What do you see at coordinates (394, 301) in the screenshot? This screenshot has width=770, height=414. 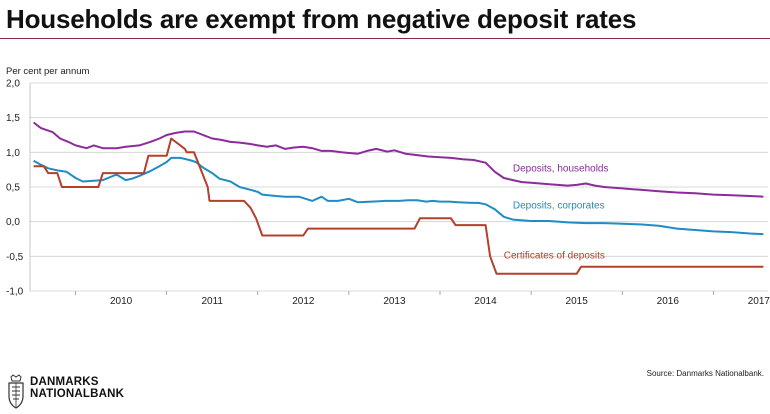 I see `x-tick-label: 2013` at bounding box center [394, 301].